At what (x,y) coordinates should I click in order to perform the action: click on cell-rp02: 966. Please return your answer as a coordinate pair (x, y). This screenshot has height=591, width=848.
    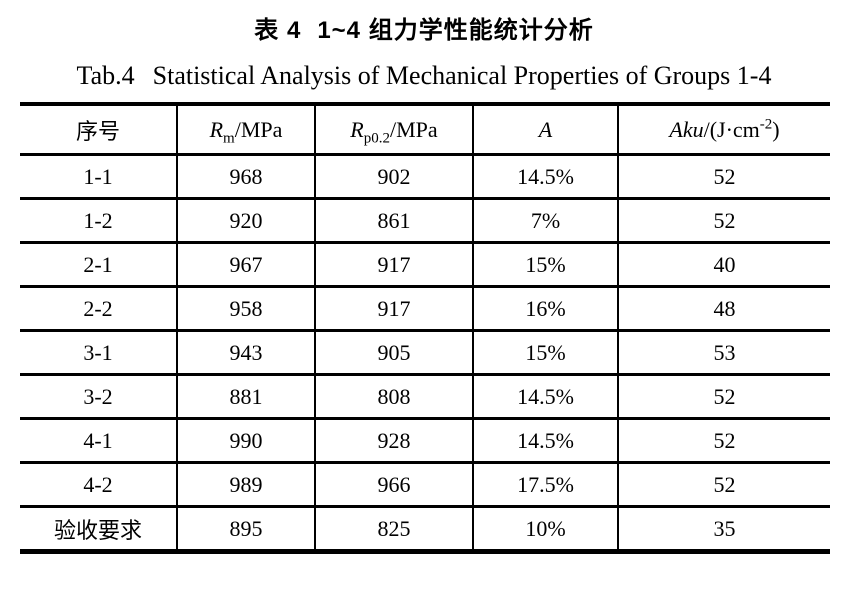
    Looking at the image, I should click on (394, 484).